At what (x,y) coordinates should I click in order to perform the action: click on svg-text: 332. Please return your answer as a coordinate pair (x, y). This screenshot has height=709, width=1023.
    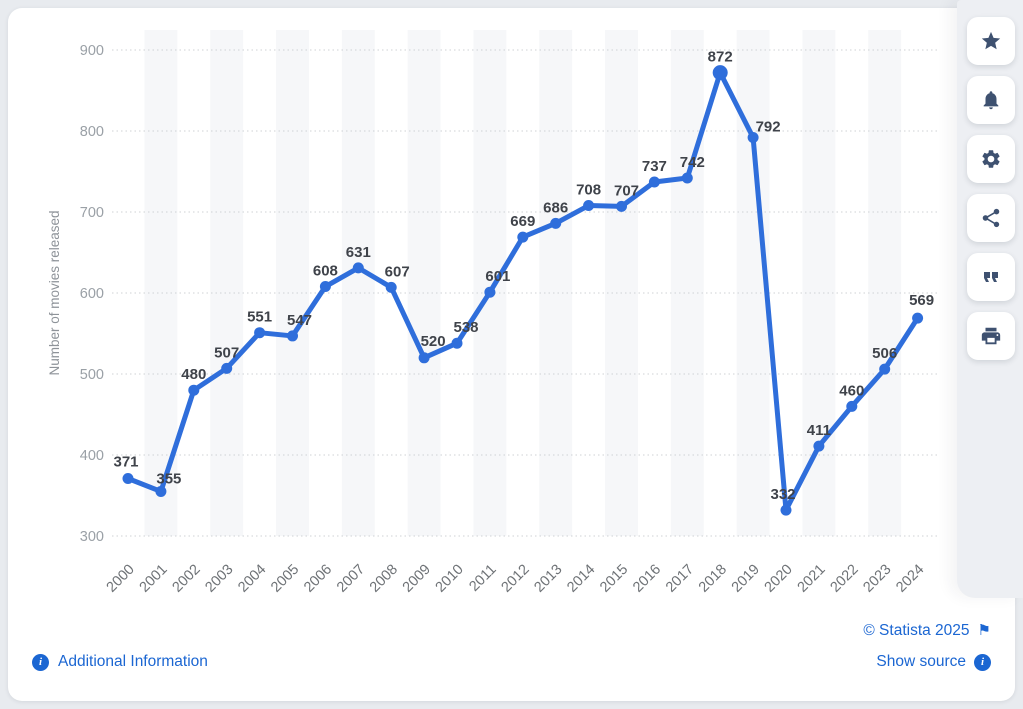
    Looking at the image, I should click on (782, 494).